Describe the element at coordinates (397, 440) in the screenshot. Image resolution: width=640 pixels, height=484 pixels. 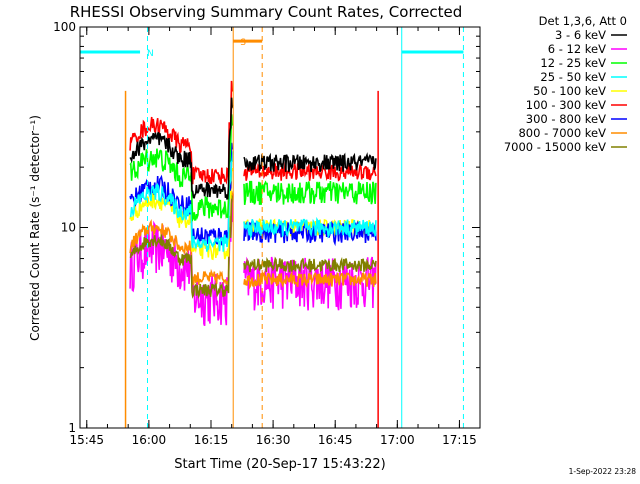
I see `x-tick-label-5: 17:00` at that location.